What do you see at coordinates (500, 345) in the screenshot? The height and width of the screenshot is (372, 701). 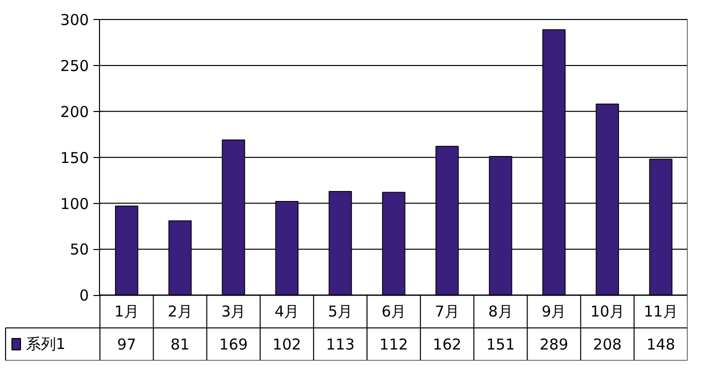 I see `data-label: 151` at bounding box center [500, 345].